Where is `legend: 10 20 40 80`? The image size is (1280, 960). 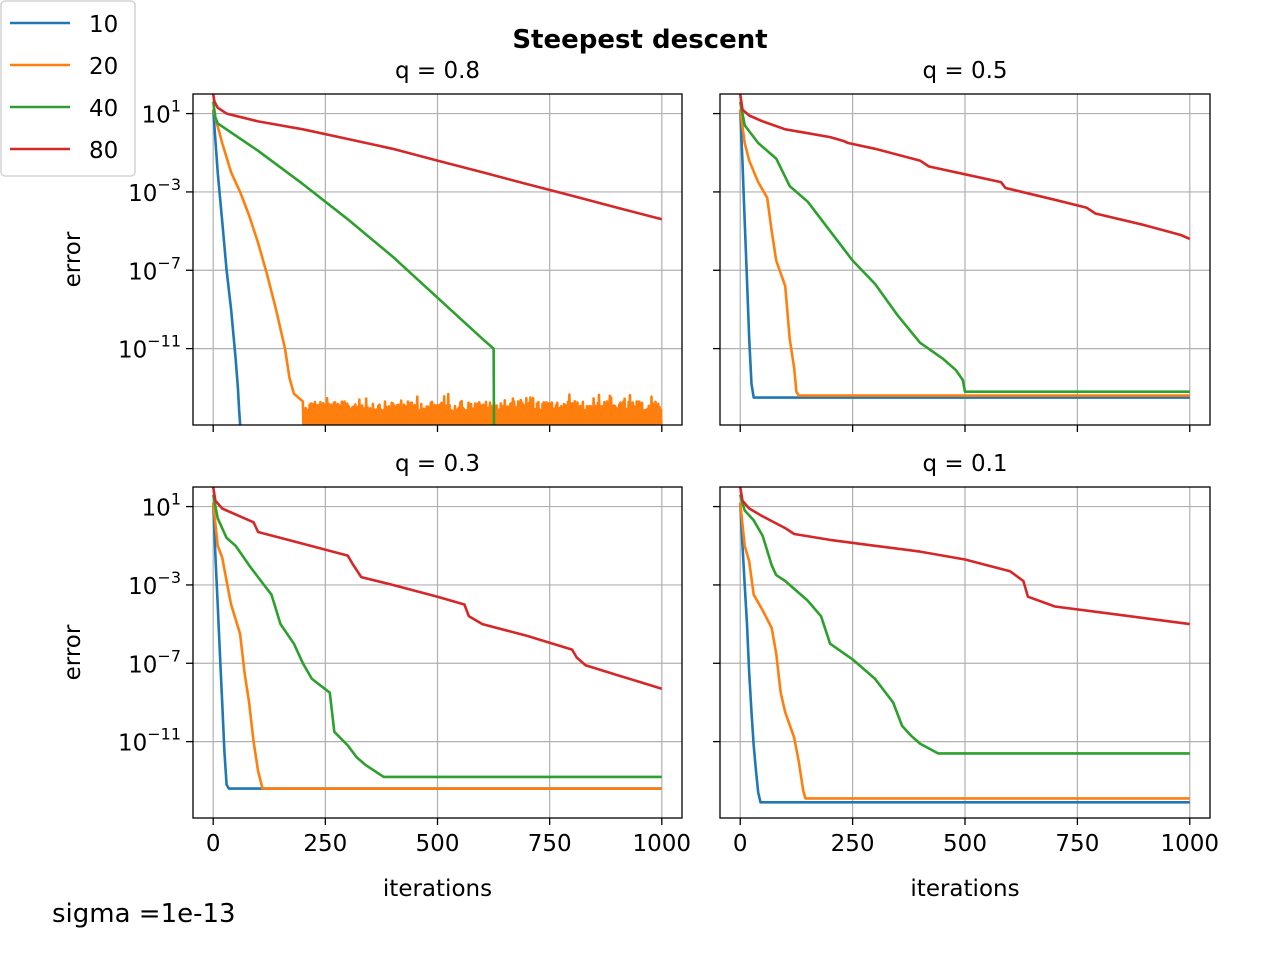
legend: 10 20 40 80 is located at coordinates (68, 88).